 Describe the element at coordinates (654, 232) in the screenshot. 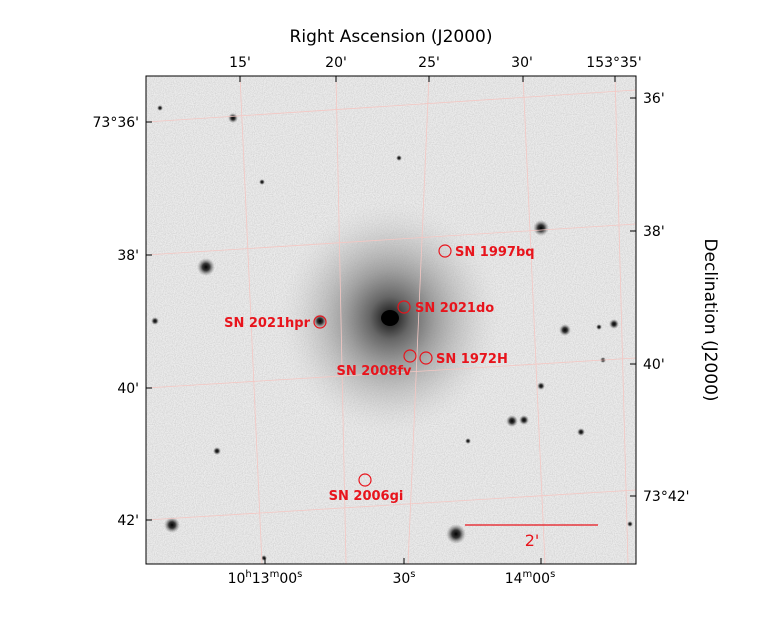

I see `right-tick-label: 38'` at that location.